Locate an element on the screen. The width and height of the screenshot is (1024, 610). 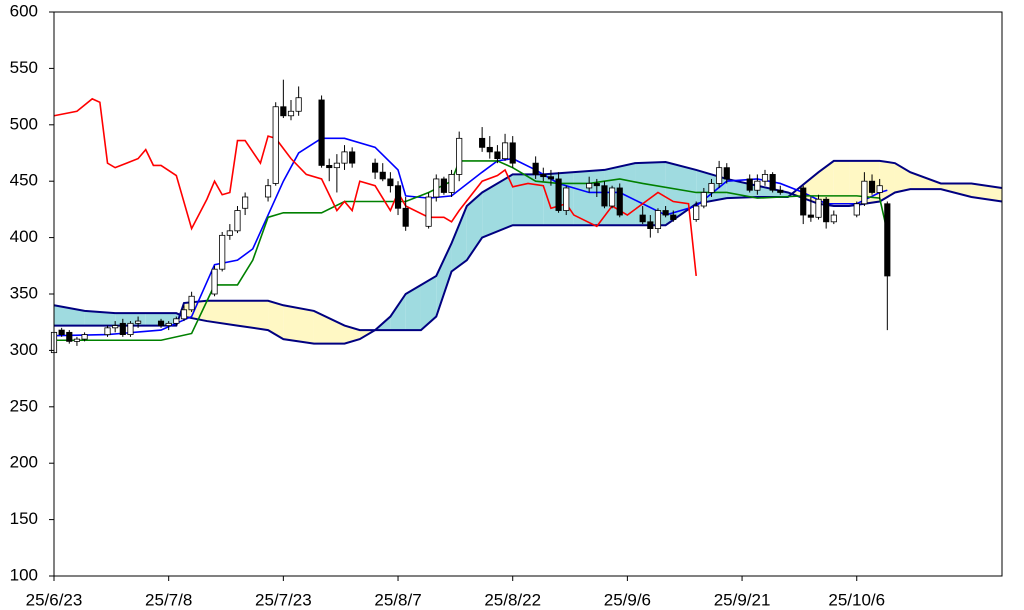
y-tick-label: 550 is located at coordinates (24, 67).